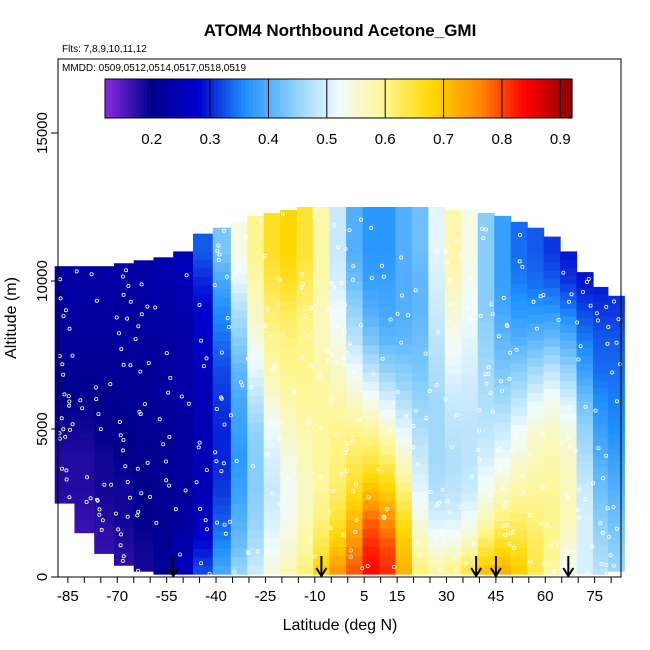 This screenshot has width=650, height=650. I want to click on x-tick-label: 5, so click(364, 596).